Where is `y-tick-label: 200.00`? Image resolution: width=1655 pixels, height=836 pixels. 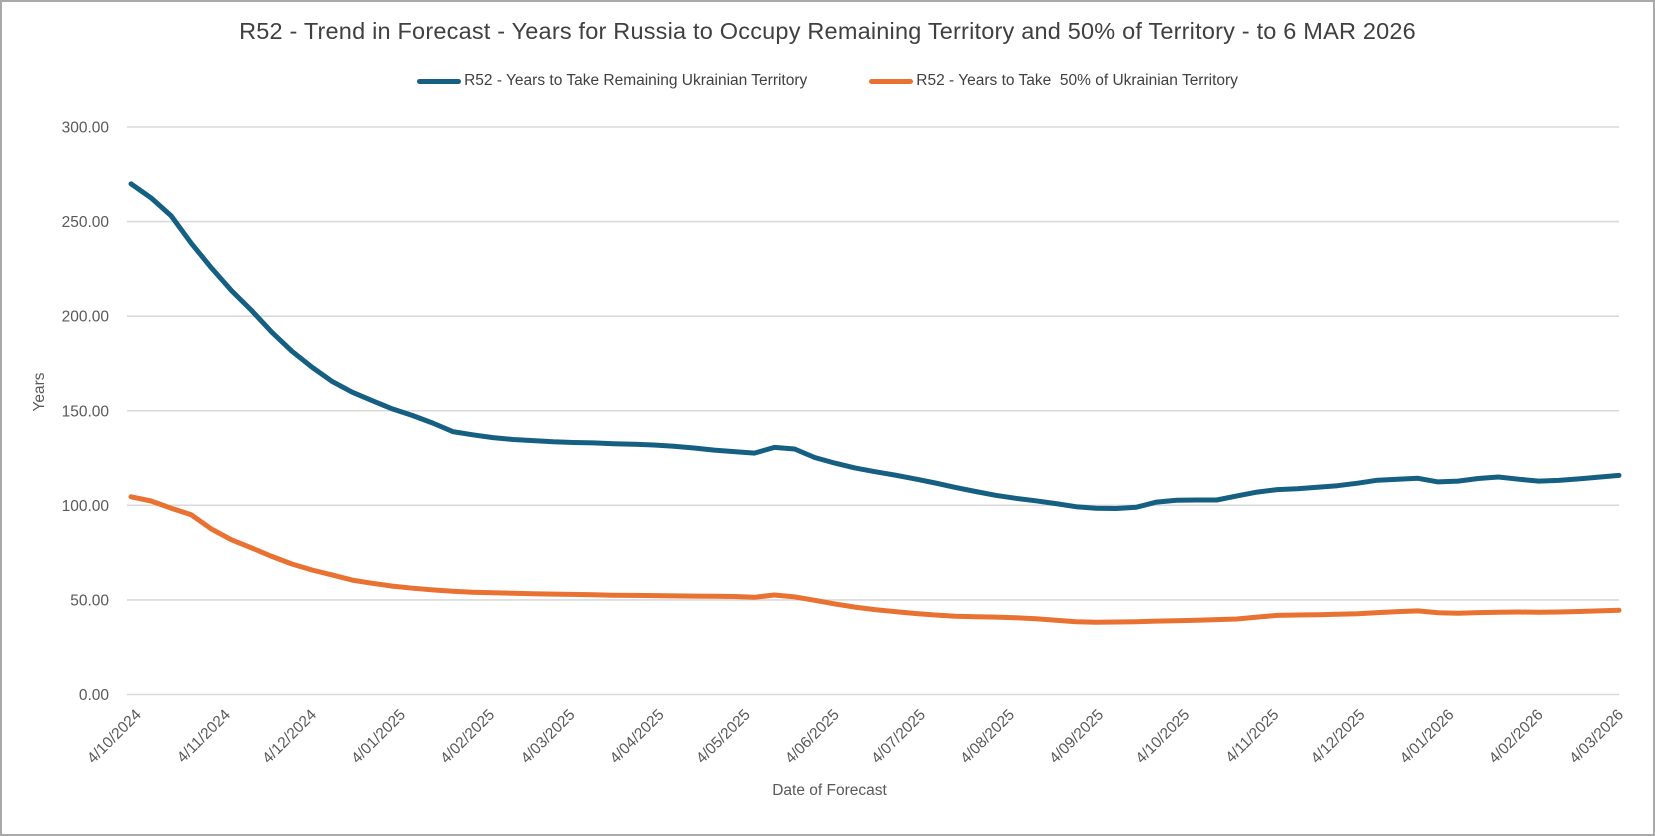
y-tick-label: 200.00 is located at coordinates (86, 317).